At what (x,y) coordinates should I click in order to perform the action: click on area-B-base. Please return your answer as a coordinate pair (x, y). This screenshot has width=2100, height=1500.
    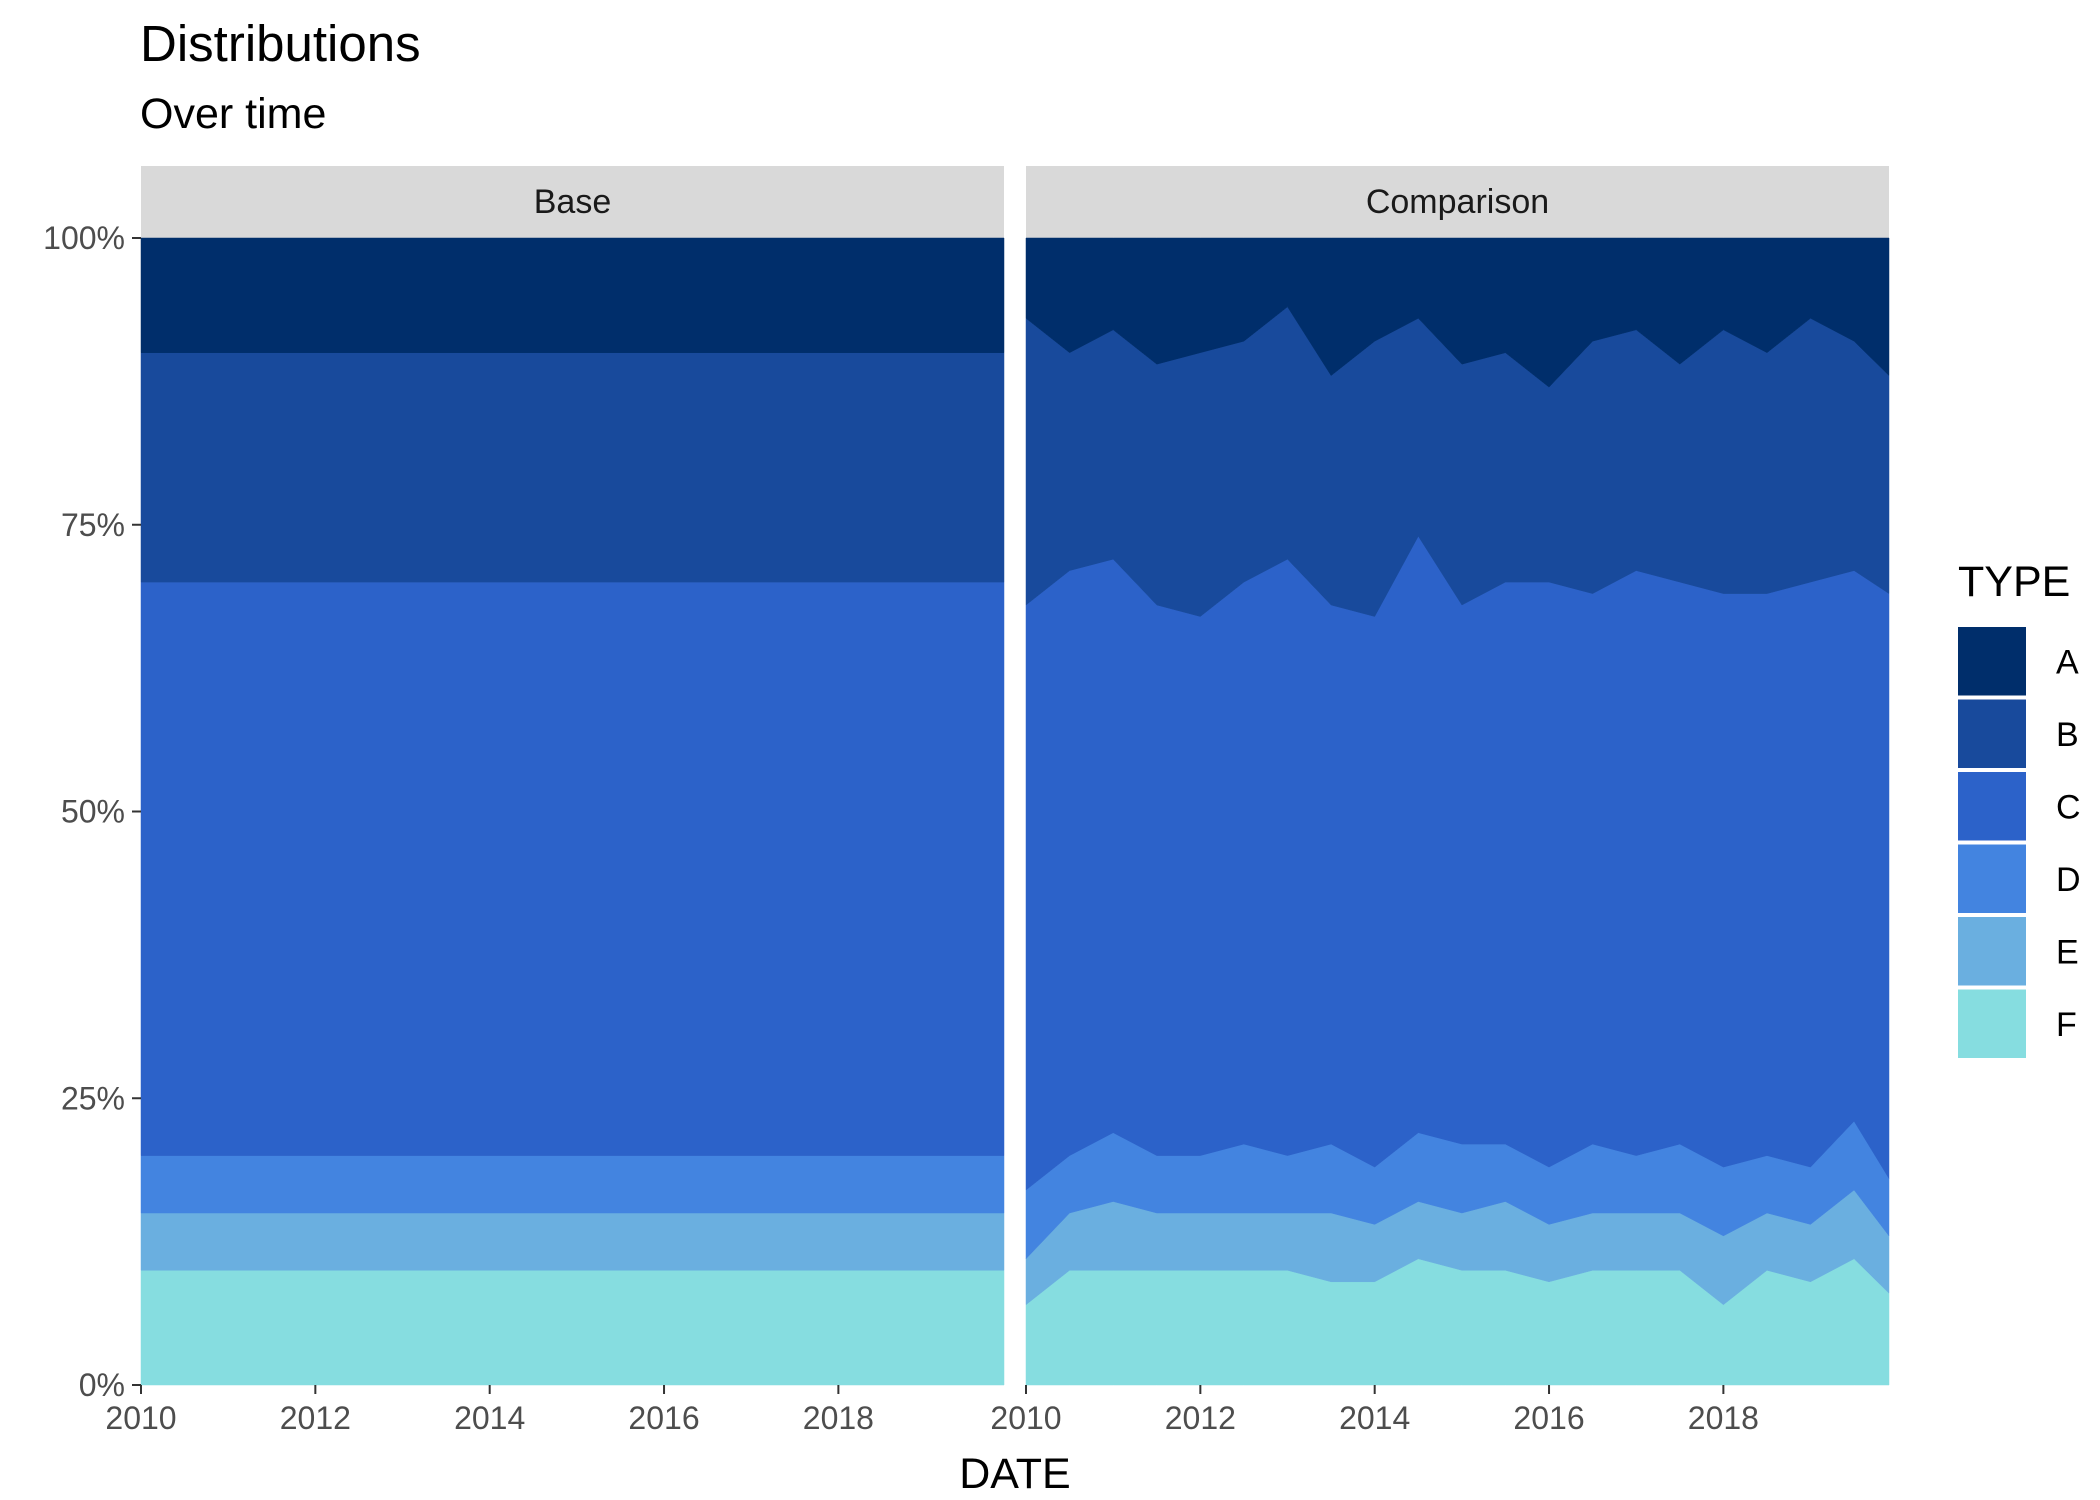
    Looking at the image, I should click on (572, 467).